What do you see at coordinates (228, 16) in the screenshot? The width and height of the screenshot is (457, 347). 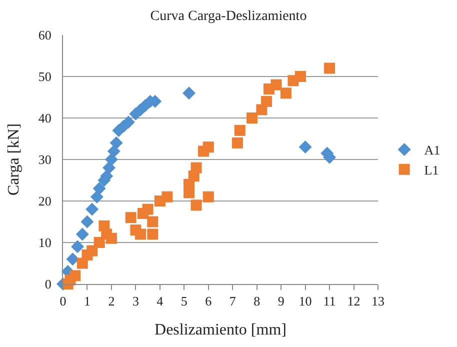 I see `chart-title: Curva Carga-Deslizamiento` at bounding box center [228, 16].